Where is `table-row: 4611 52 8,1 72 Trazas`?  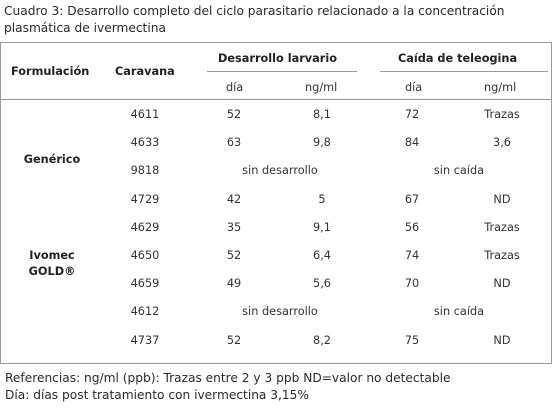 table-row: 4611 52 8,1 72 Trazas is located at coordinates (276, 118).